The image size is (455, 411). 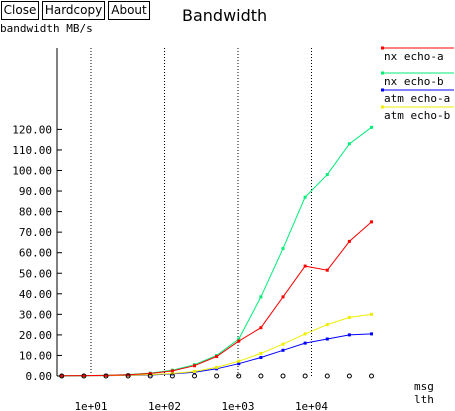 What do you see at coordinates (35, 273) in the screenshot?
I see `y-tick-label: 50.00` at bounding box center [35, 273].